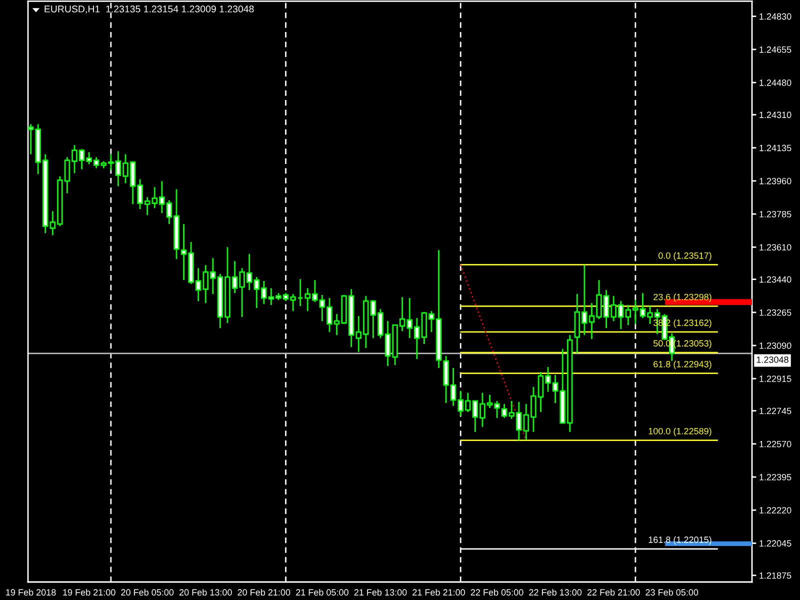 This screenshot has width=800, height=600. Describe the element at coordinates (613, 592) in the screenshot. I see `x-tick-label: 22 Feb 21:00` at that location.